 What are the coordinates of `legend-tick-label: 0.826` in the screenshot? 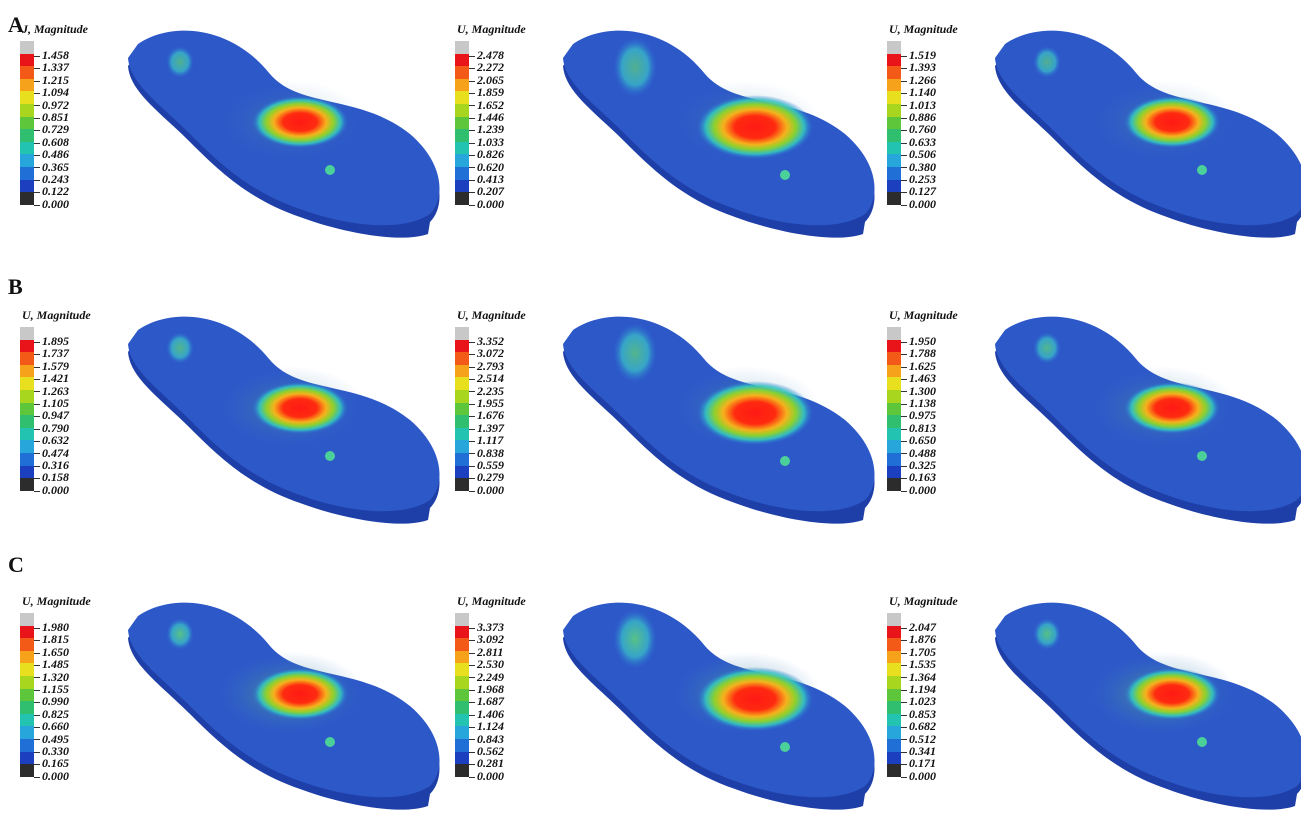 It's located at (486, 154).